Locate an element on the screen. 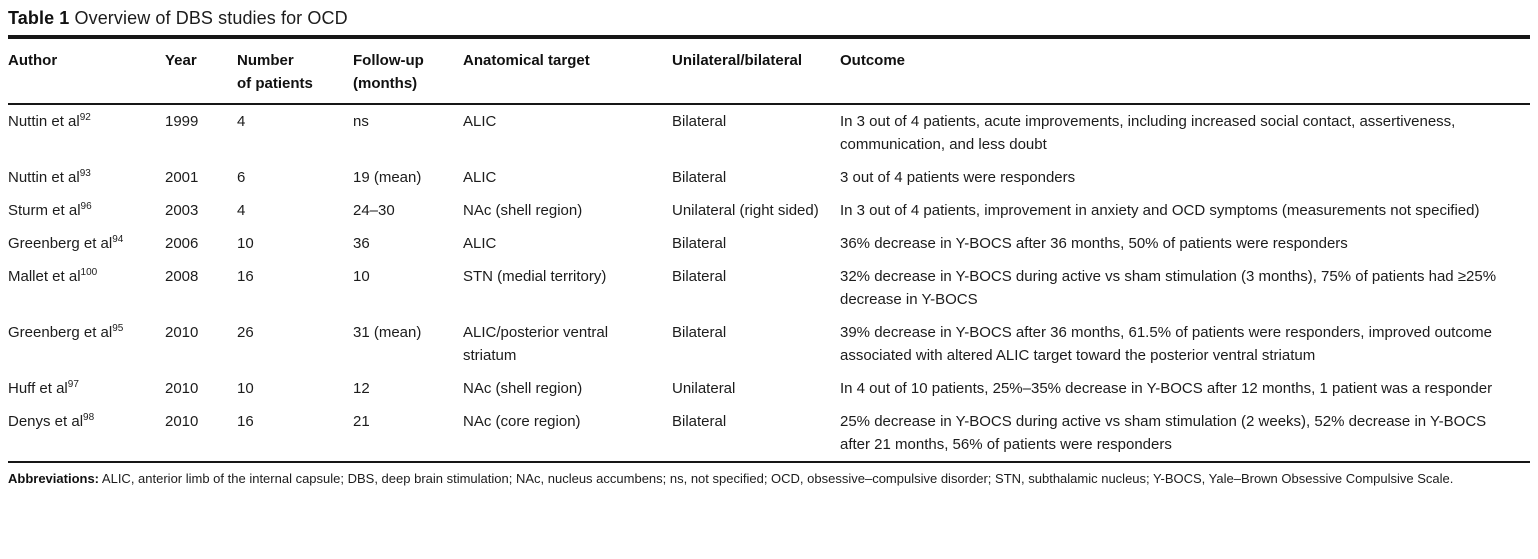  reference-superscript: 100 is located at coordinates (89, 272).